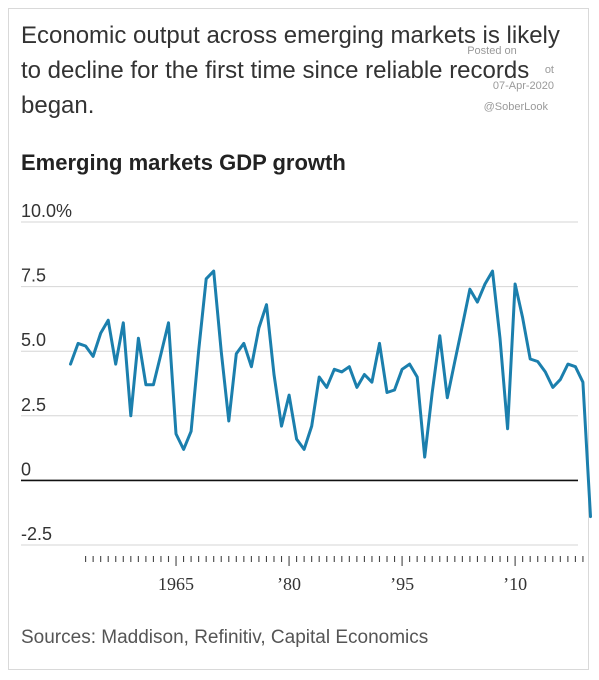 Image resolution: width=599 pixels, height=680 pixels. Describe the element at coordinates (289, 584) in the screenshot. I see `x-tick-label: ’80` at that location.